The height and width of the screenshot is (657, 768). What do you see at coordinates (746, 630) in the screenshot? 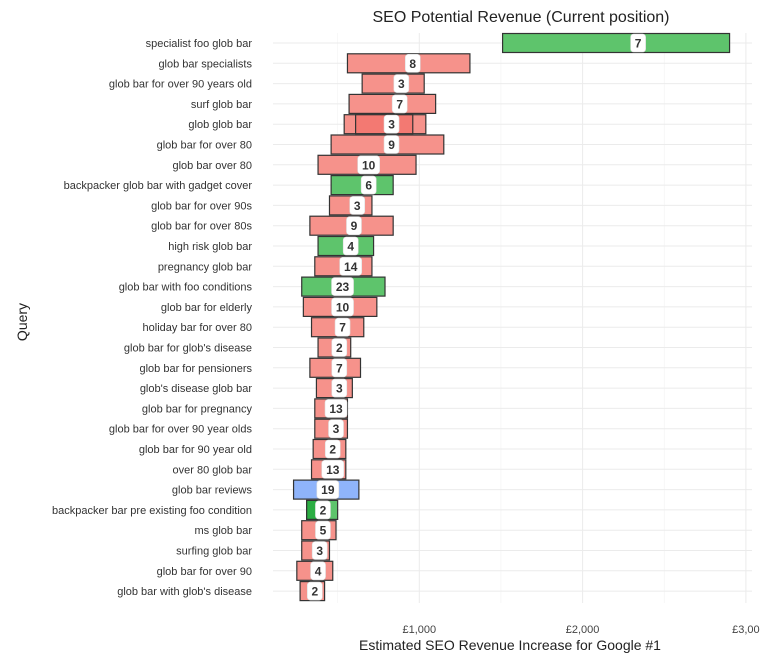
I see `x-tick-label: £3,00` at bounding box center [746, 630].